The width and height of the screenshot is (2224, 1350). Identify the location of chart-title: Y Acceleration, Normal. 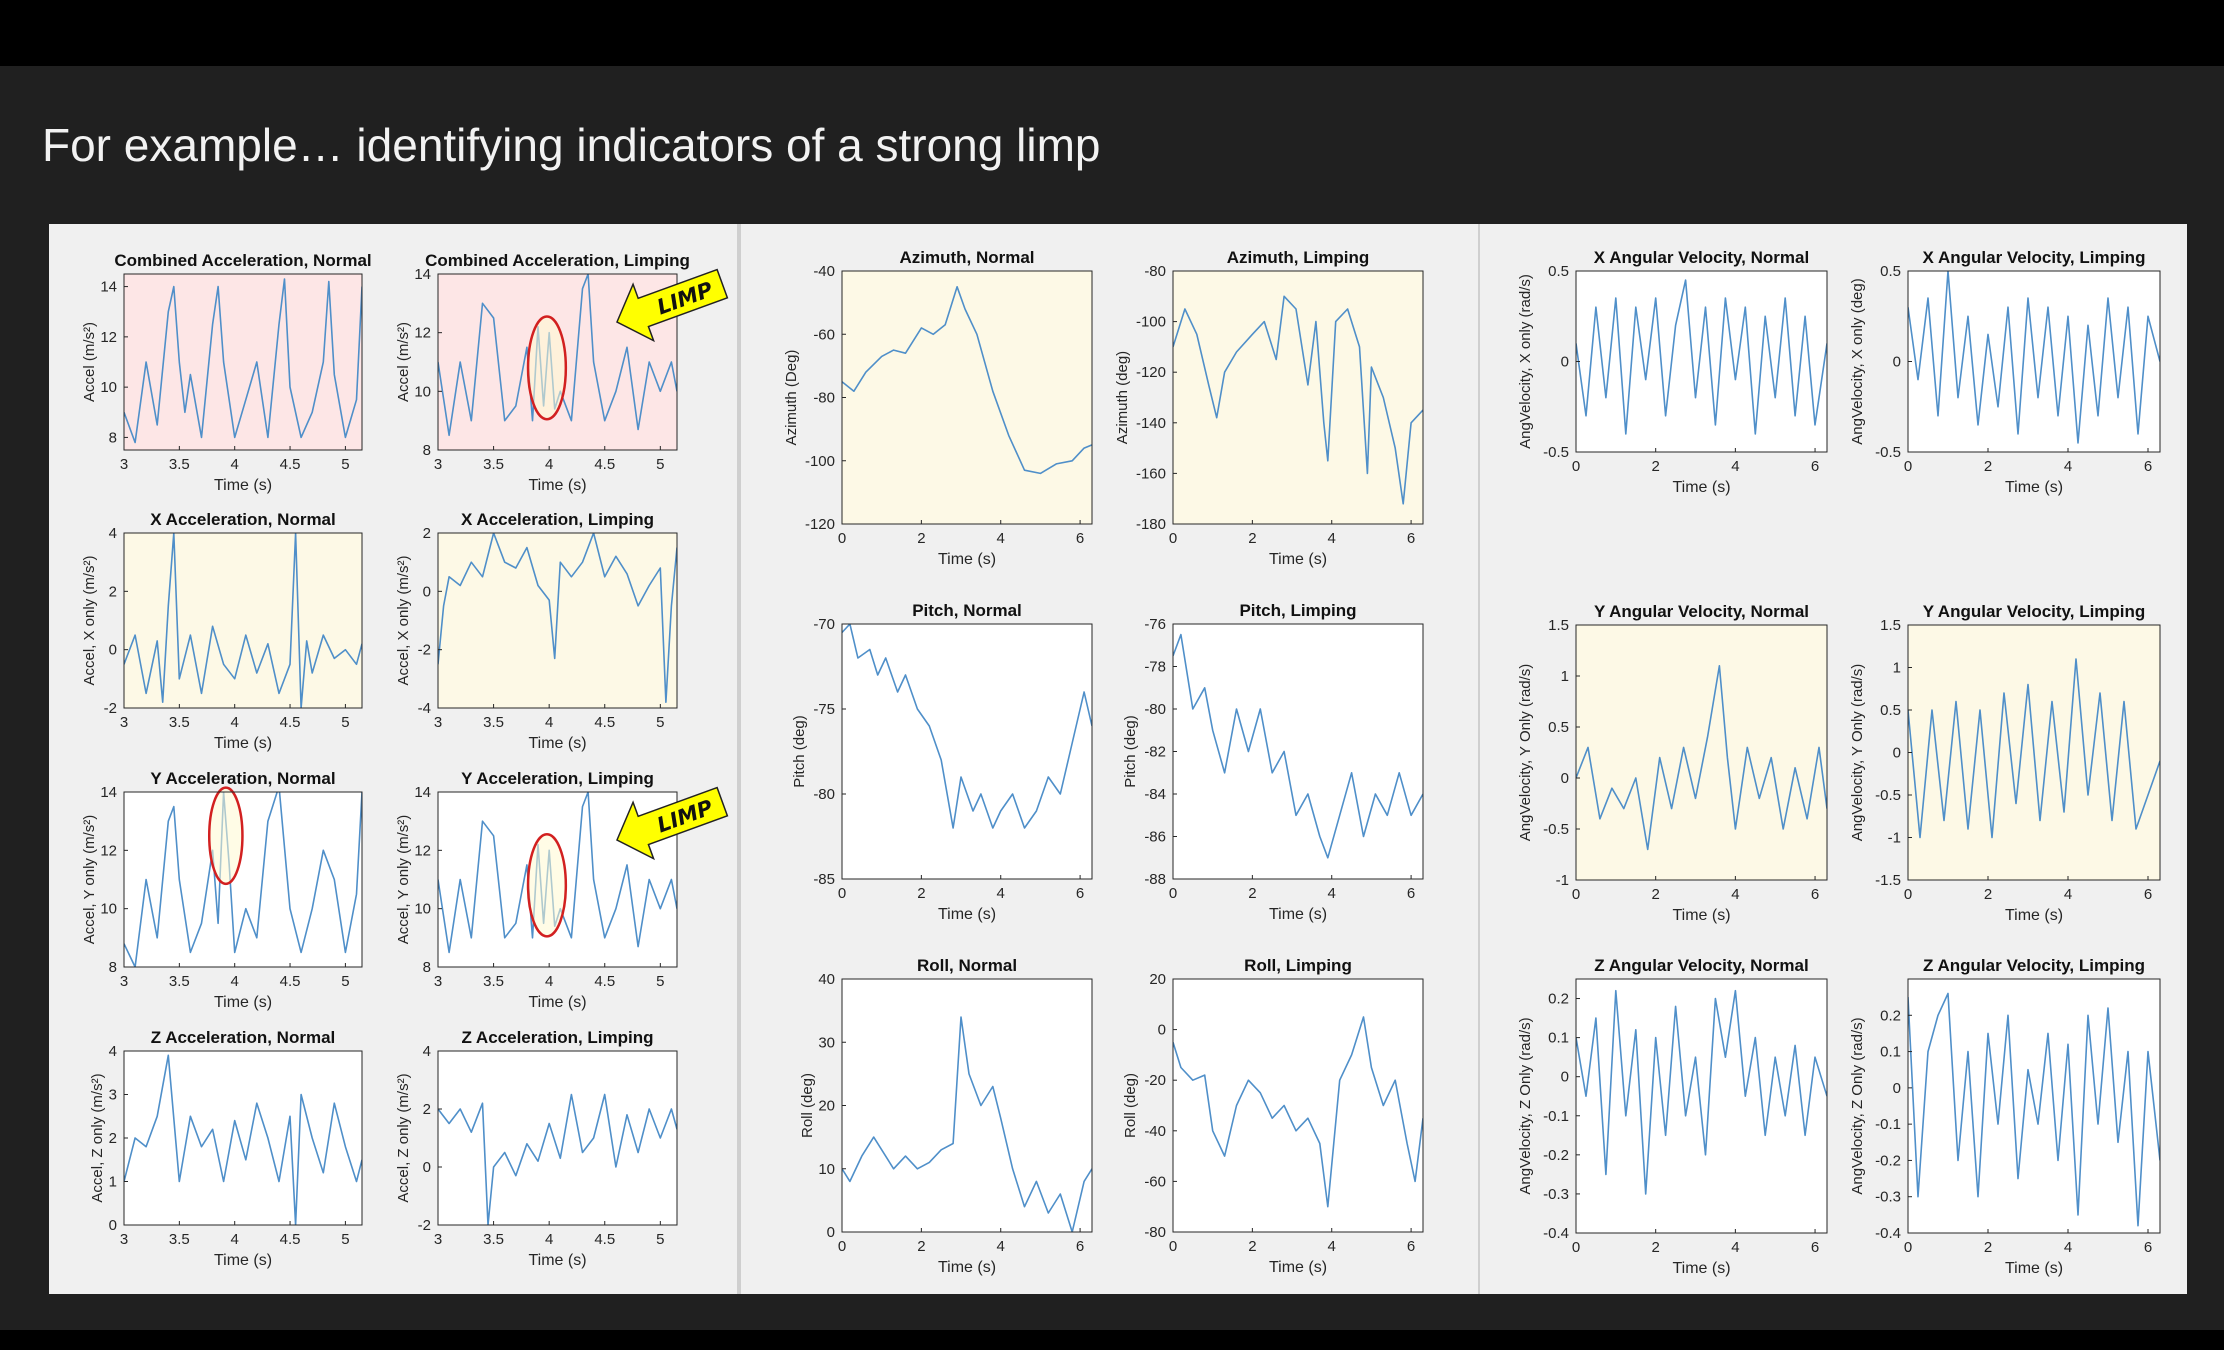
(242, 778).